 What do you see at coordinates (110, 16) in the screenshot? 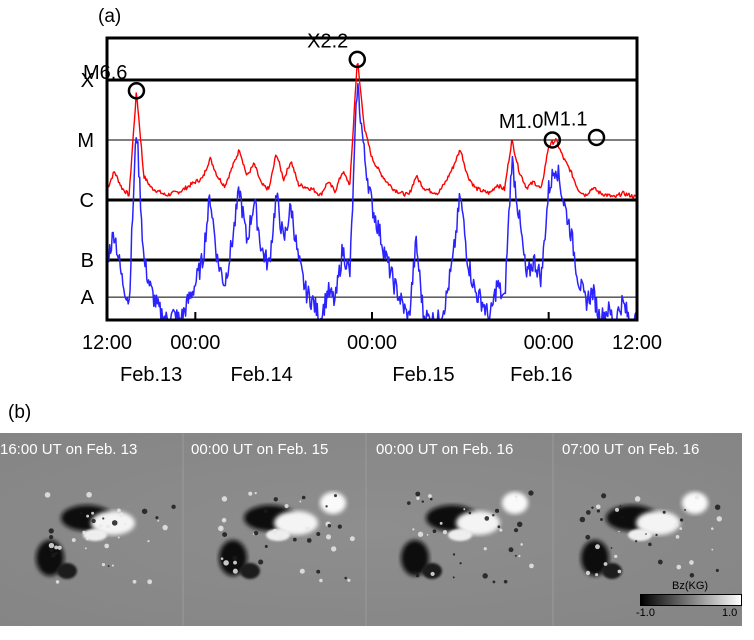
I see `panel-a-label: (a)` at bounding box center [110, 16].